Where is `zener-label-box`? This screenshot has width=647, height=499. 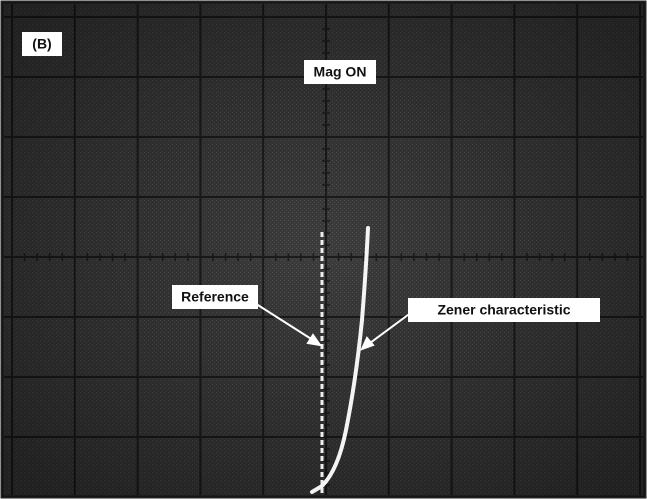 zener-label-box is located at coordinates (504, 310).